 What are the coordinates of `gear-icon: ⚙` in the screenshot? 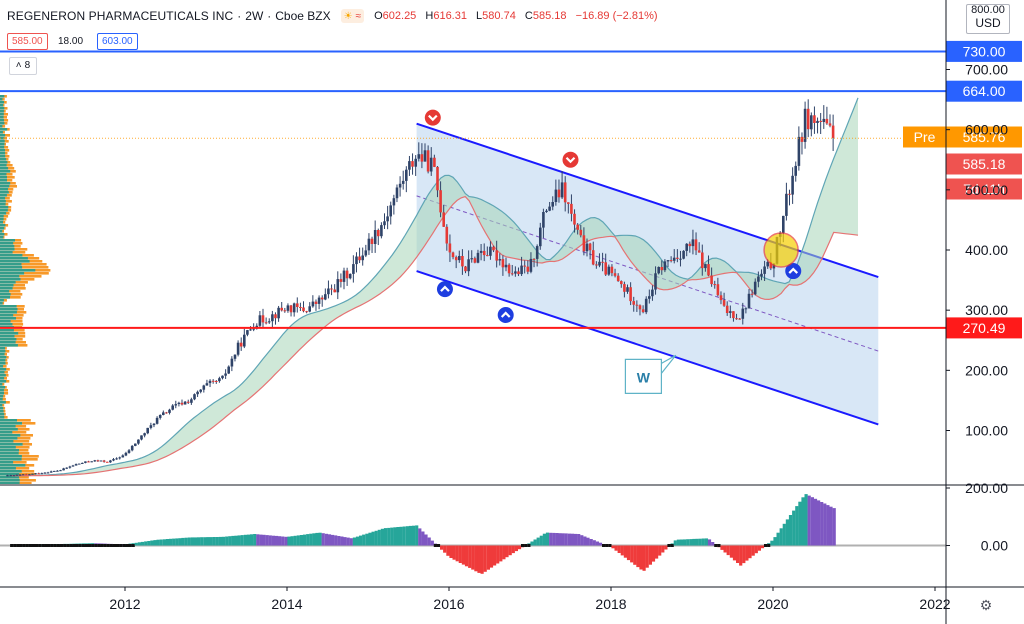 It's located at (986, 605).